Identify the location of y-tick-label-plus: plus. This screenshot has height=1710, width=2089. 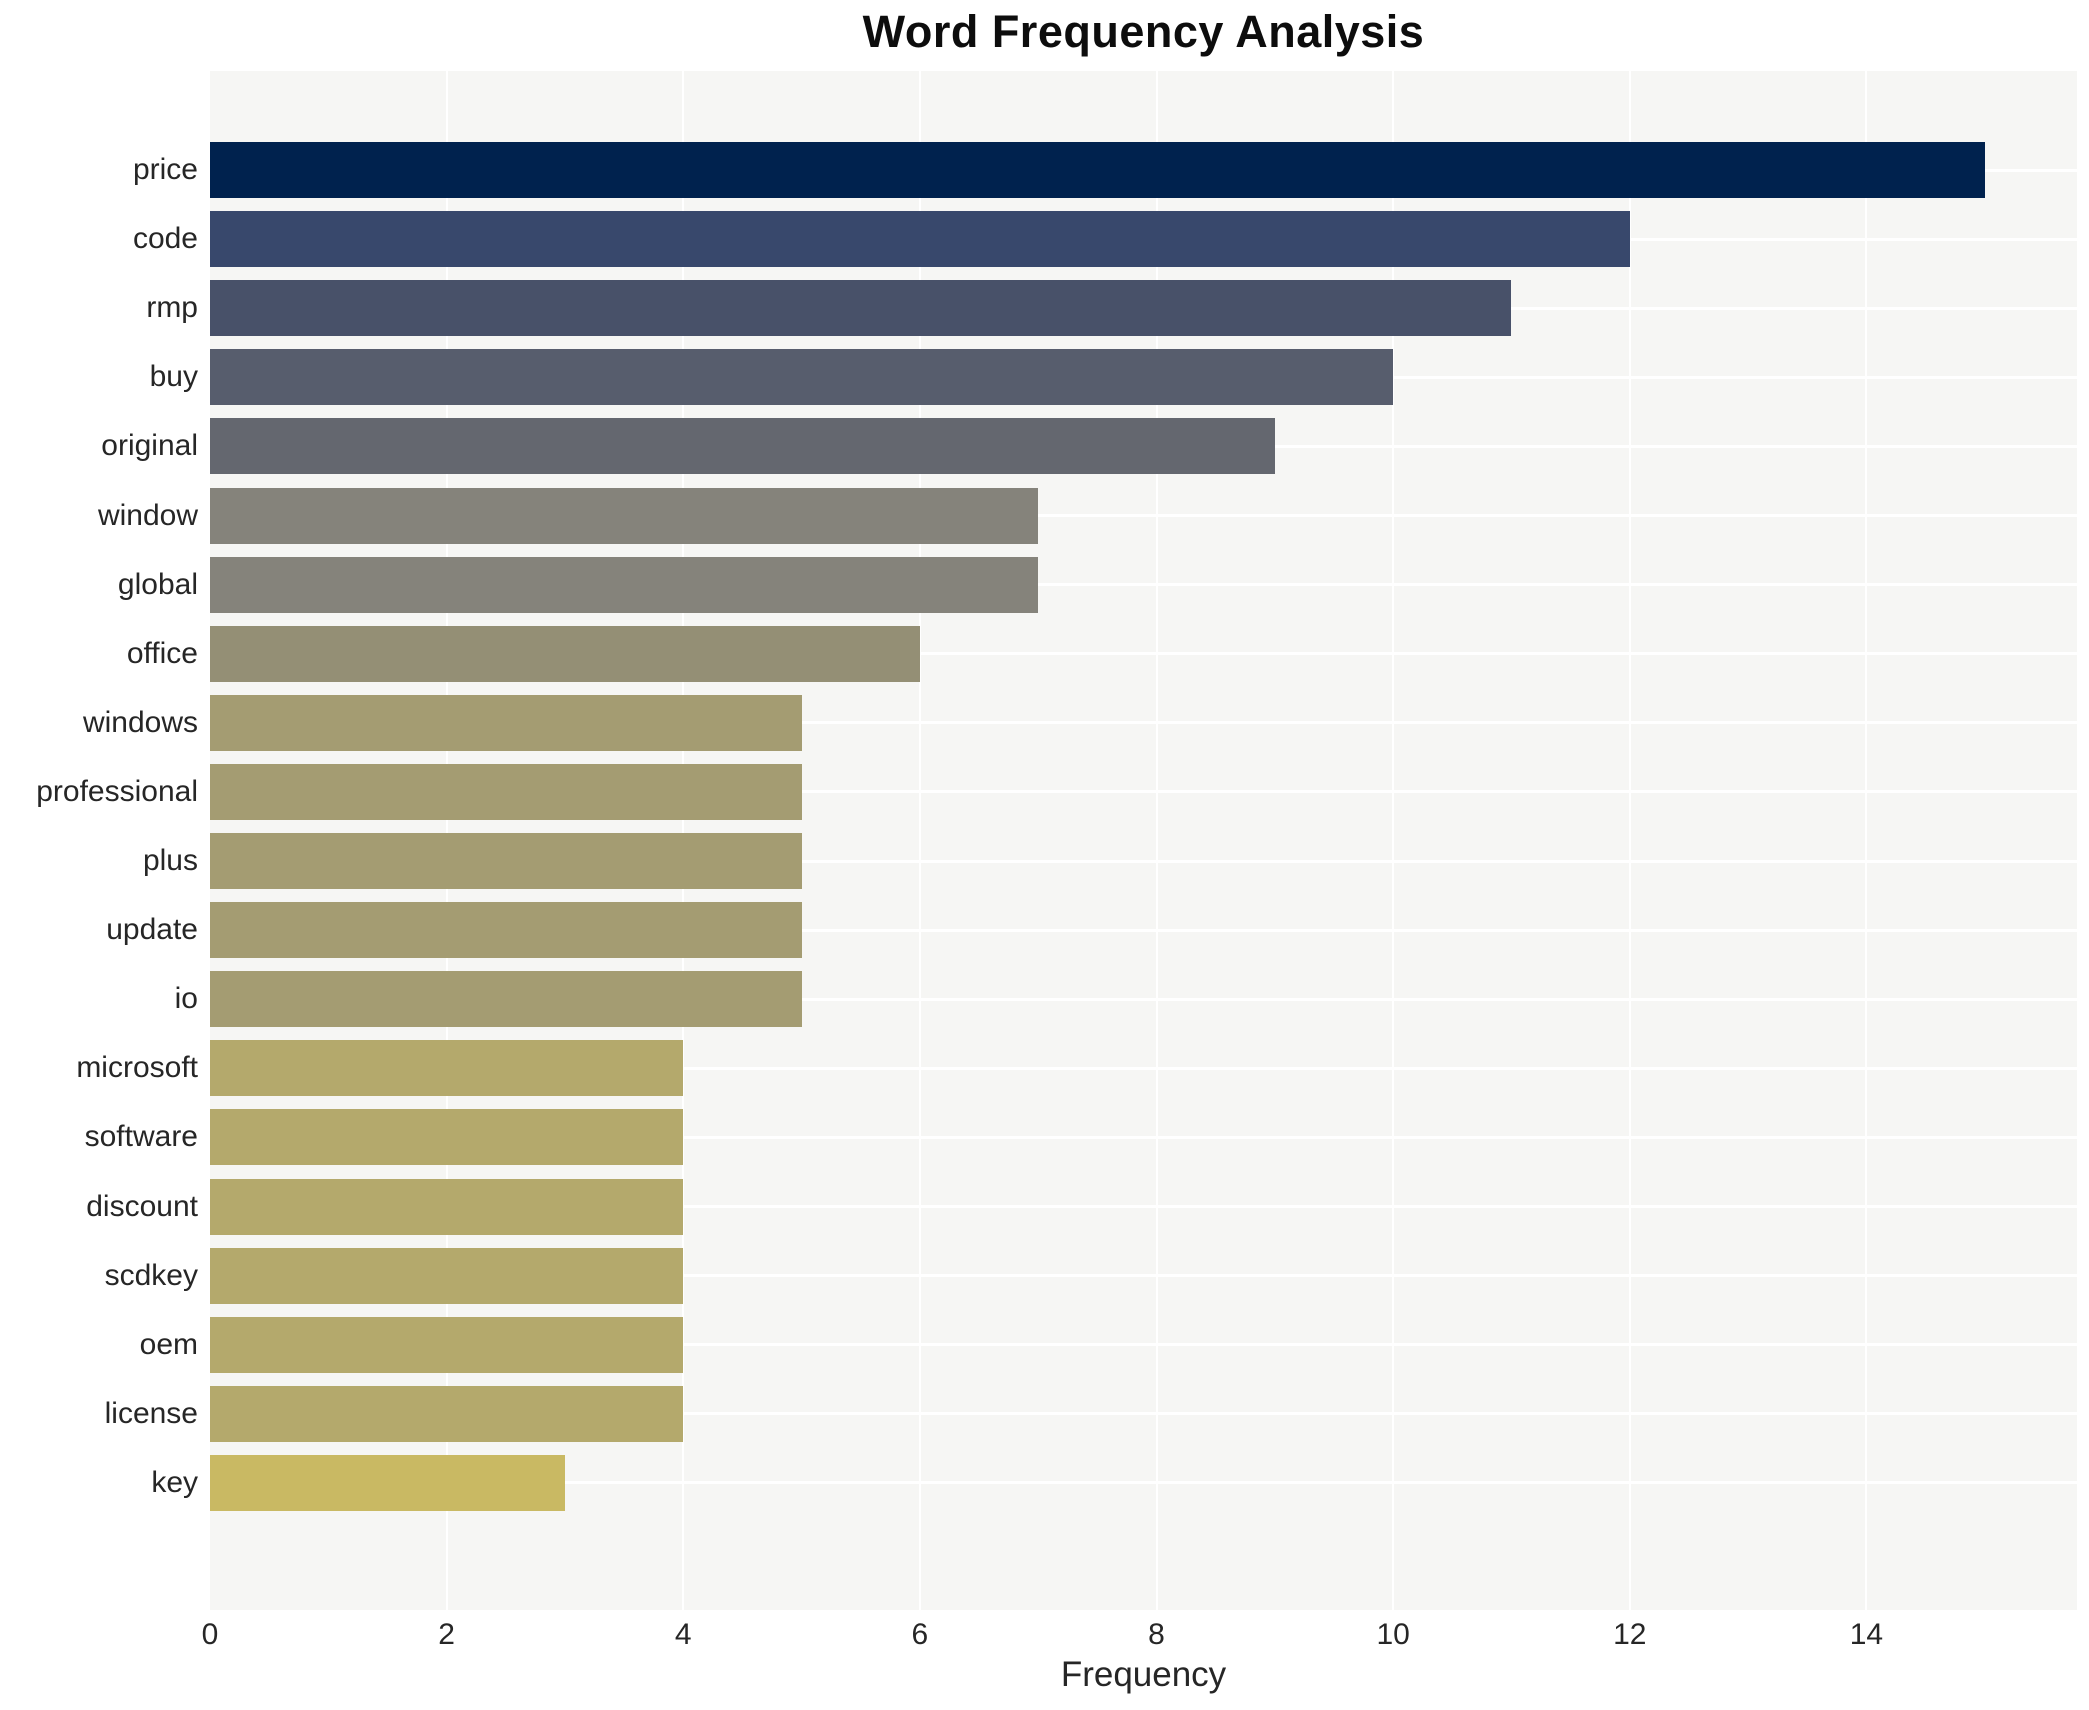
(170, 860).